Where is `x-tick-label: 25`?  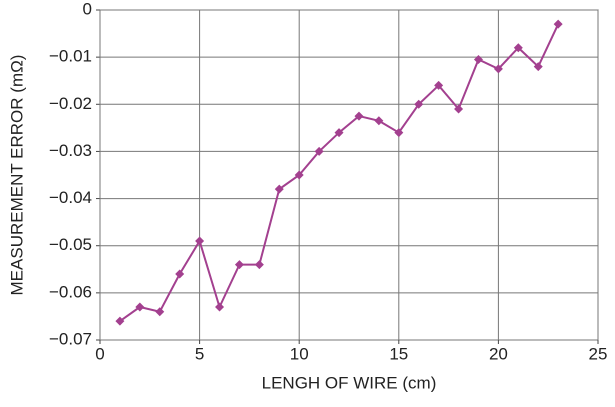 x-tick-label: 25 is located at coordinates (598, 353).